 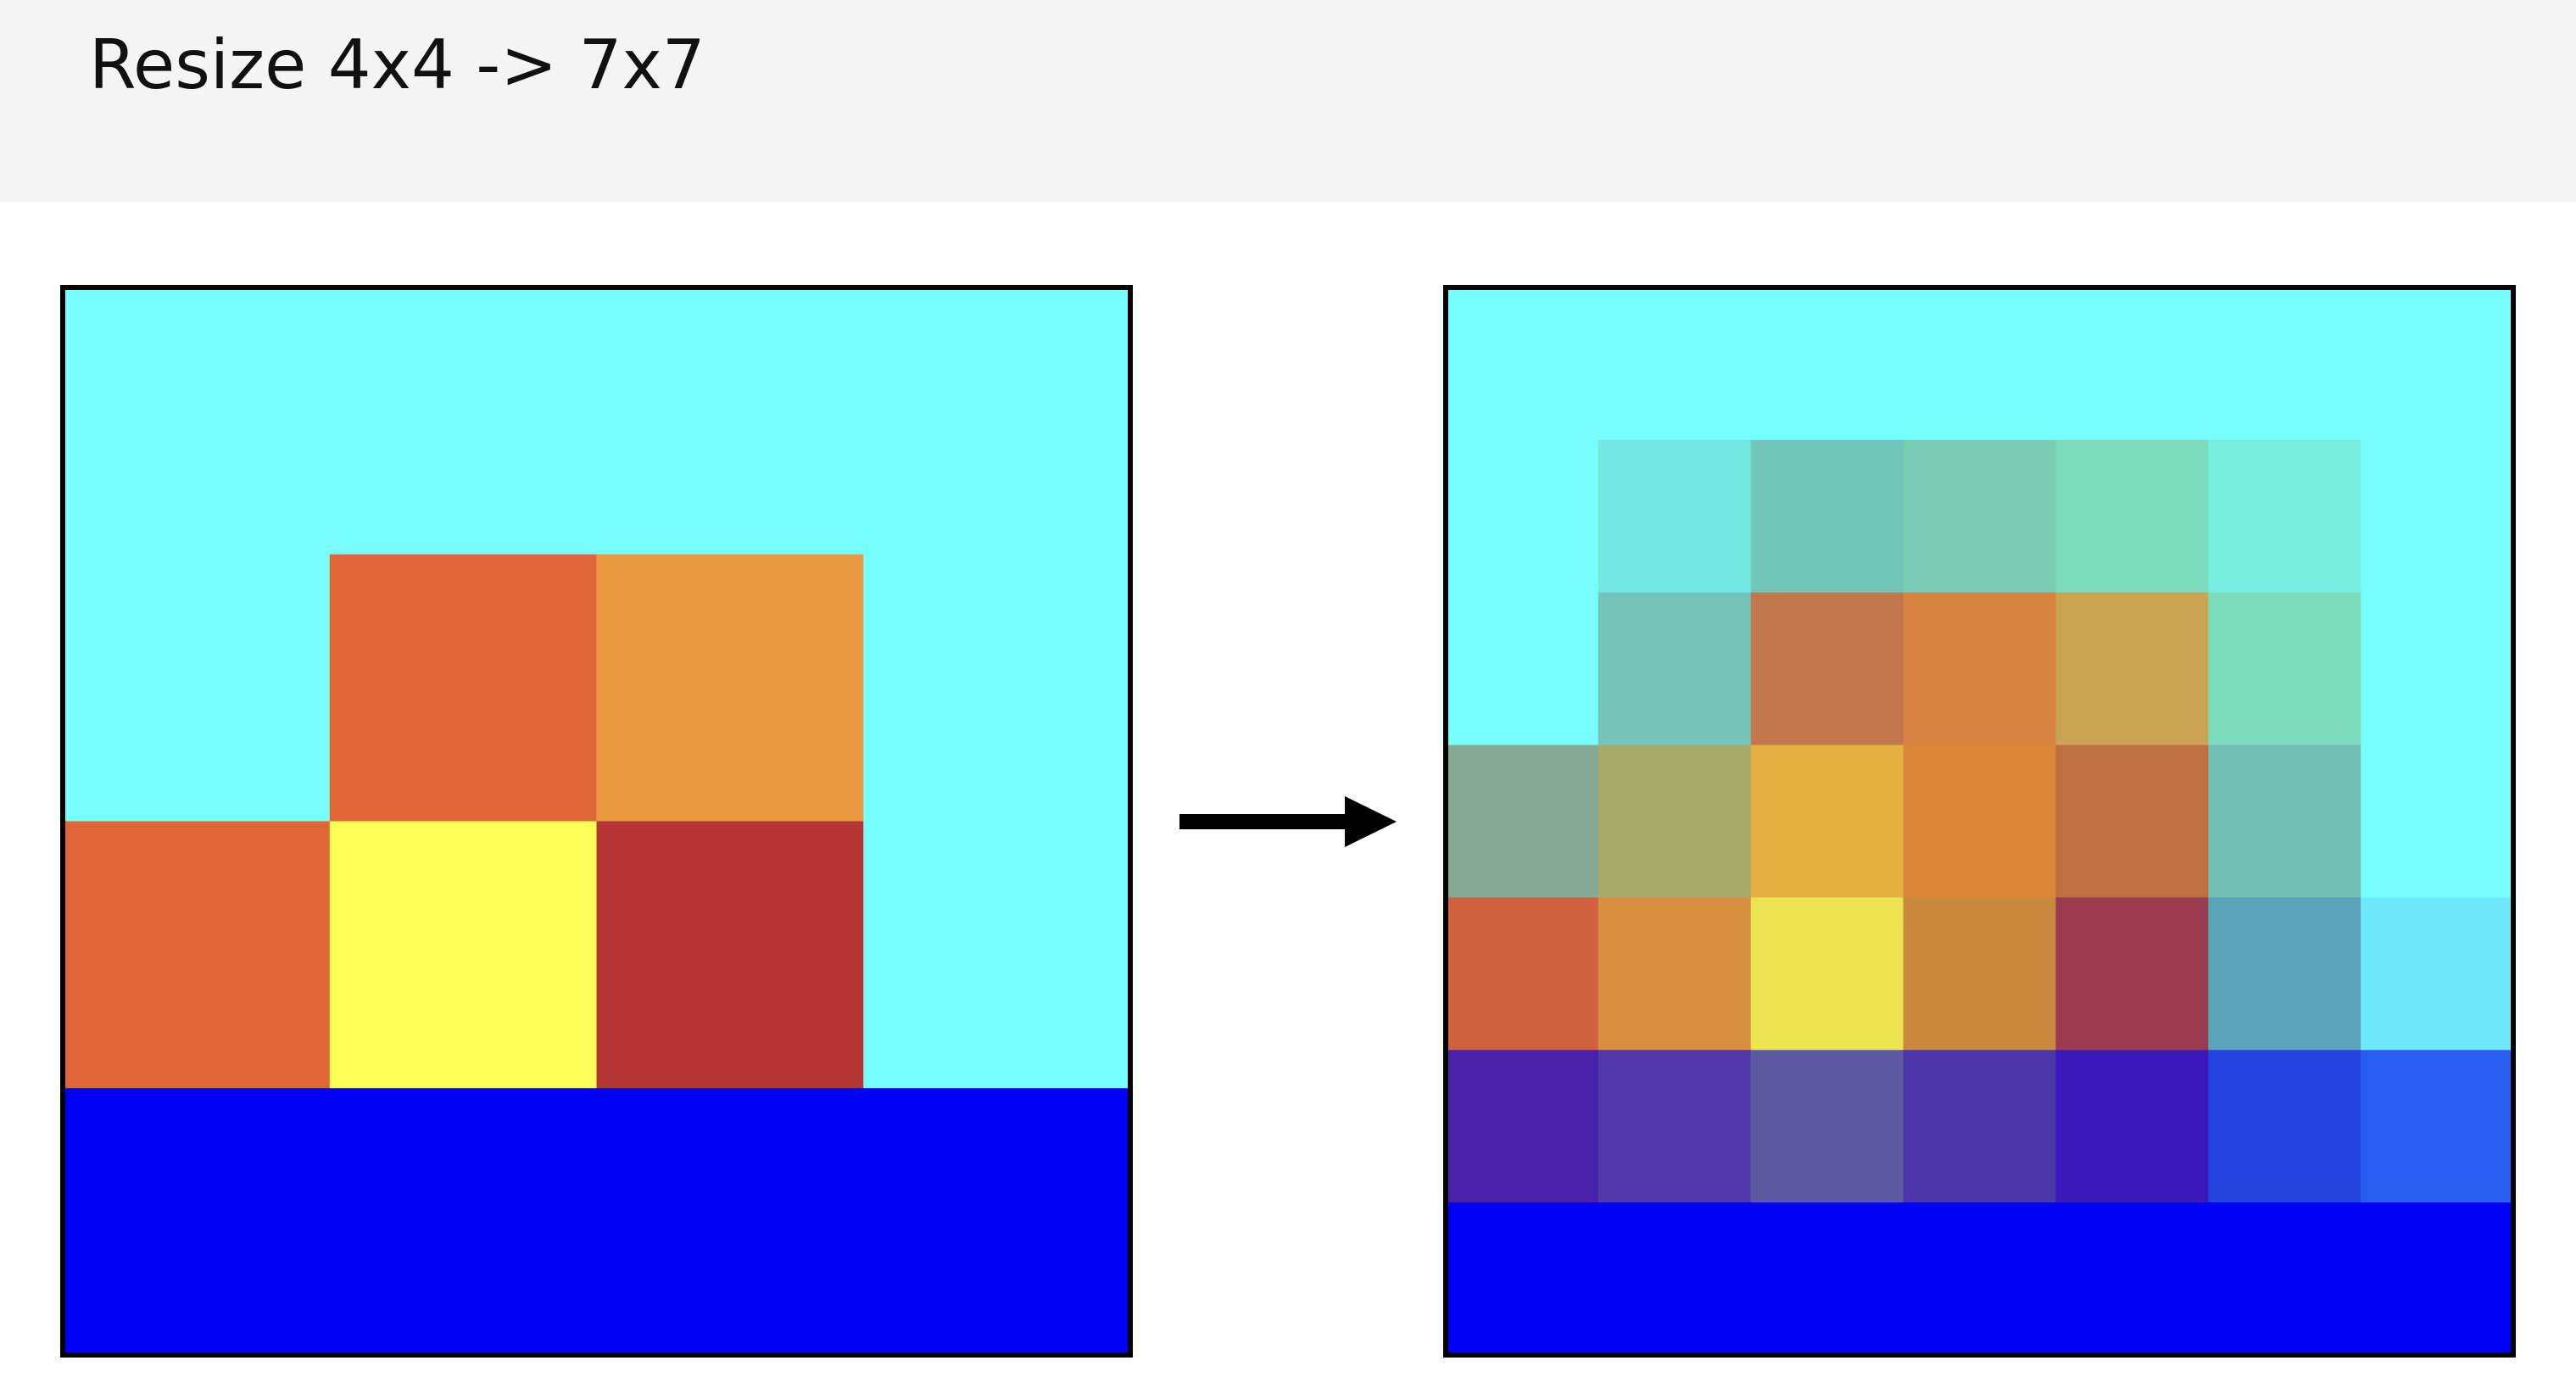 I want to click on title: Resize 4x4 -> 7x7, so click(x=397, y=65).